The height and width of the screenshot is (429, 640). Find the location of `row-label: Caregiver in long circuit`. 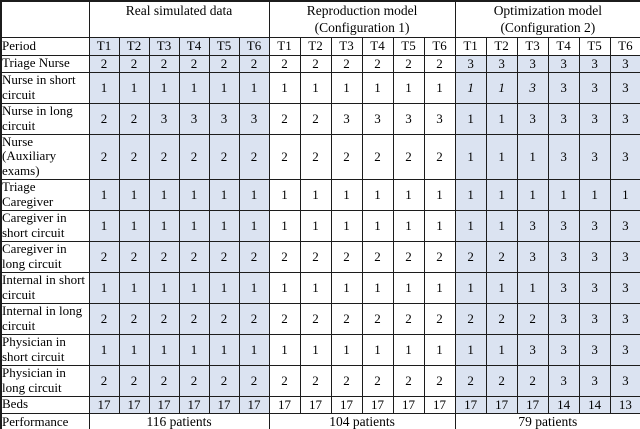

row-label: Caregiver in long circuit is located at coordinates (45, 256).